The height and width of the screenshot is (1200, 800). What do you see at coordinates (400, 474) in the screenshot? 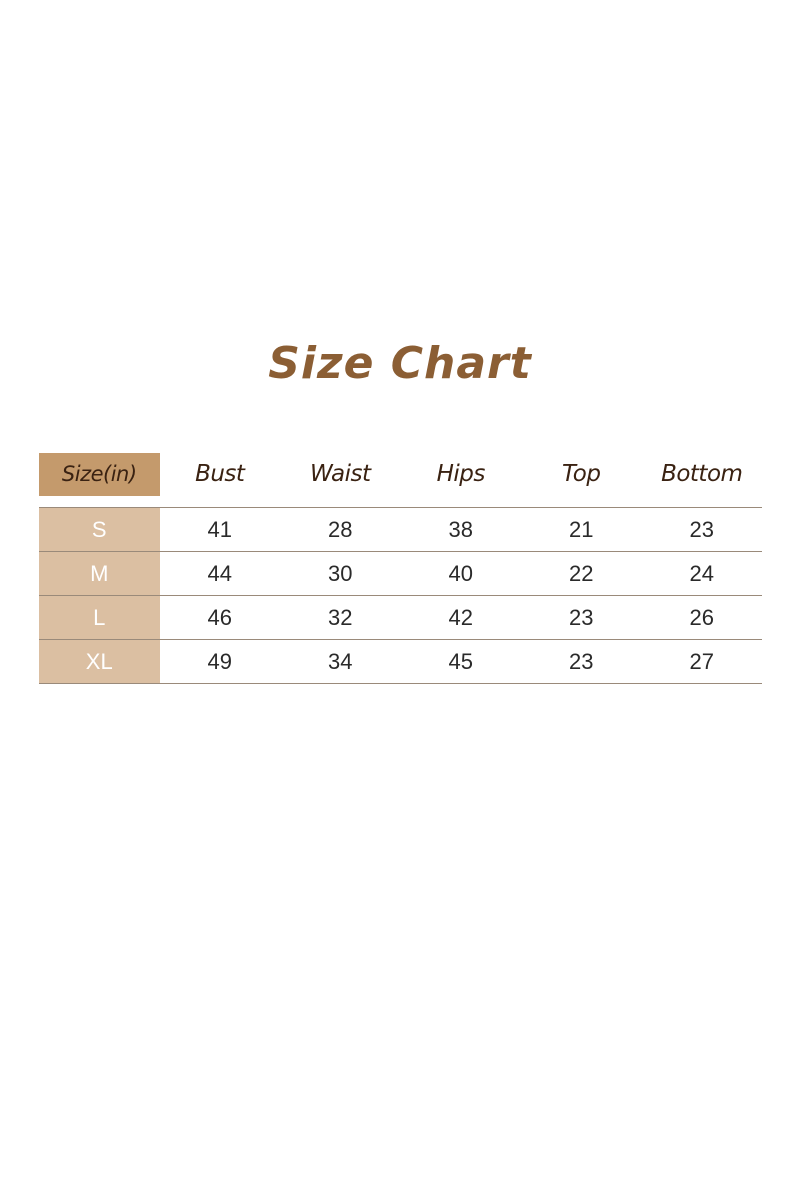
I see `table-header: Size(in) Bust Waist Hips Top Bottom` at bounding box center [400, 474].